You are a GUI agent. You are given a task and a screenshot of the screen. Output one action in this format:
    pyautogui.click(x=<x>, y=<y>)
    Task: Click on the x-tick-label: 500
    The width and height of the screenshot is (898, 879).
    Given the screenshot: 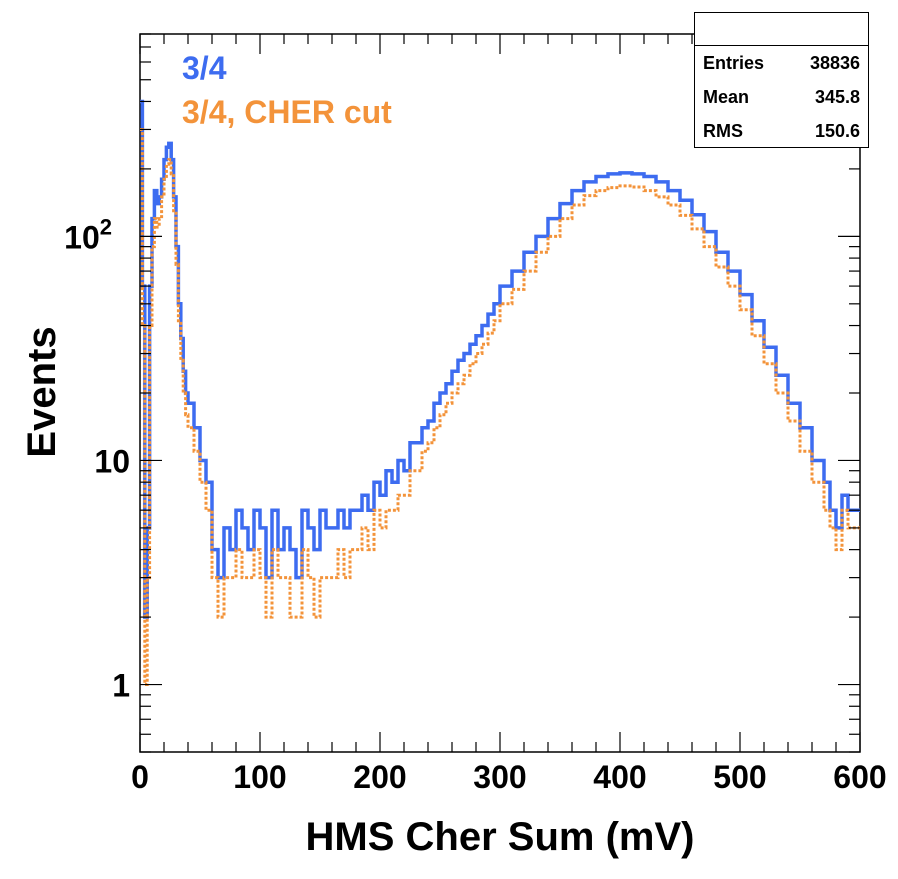 What is the action you would take?
    pyautogui.click(x=739, y=777)
    